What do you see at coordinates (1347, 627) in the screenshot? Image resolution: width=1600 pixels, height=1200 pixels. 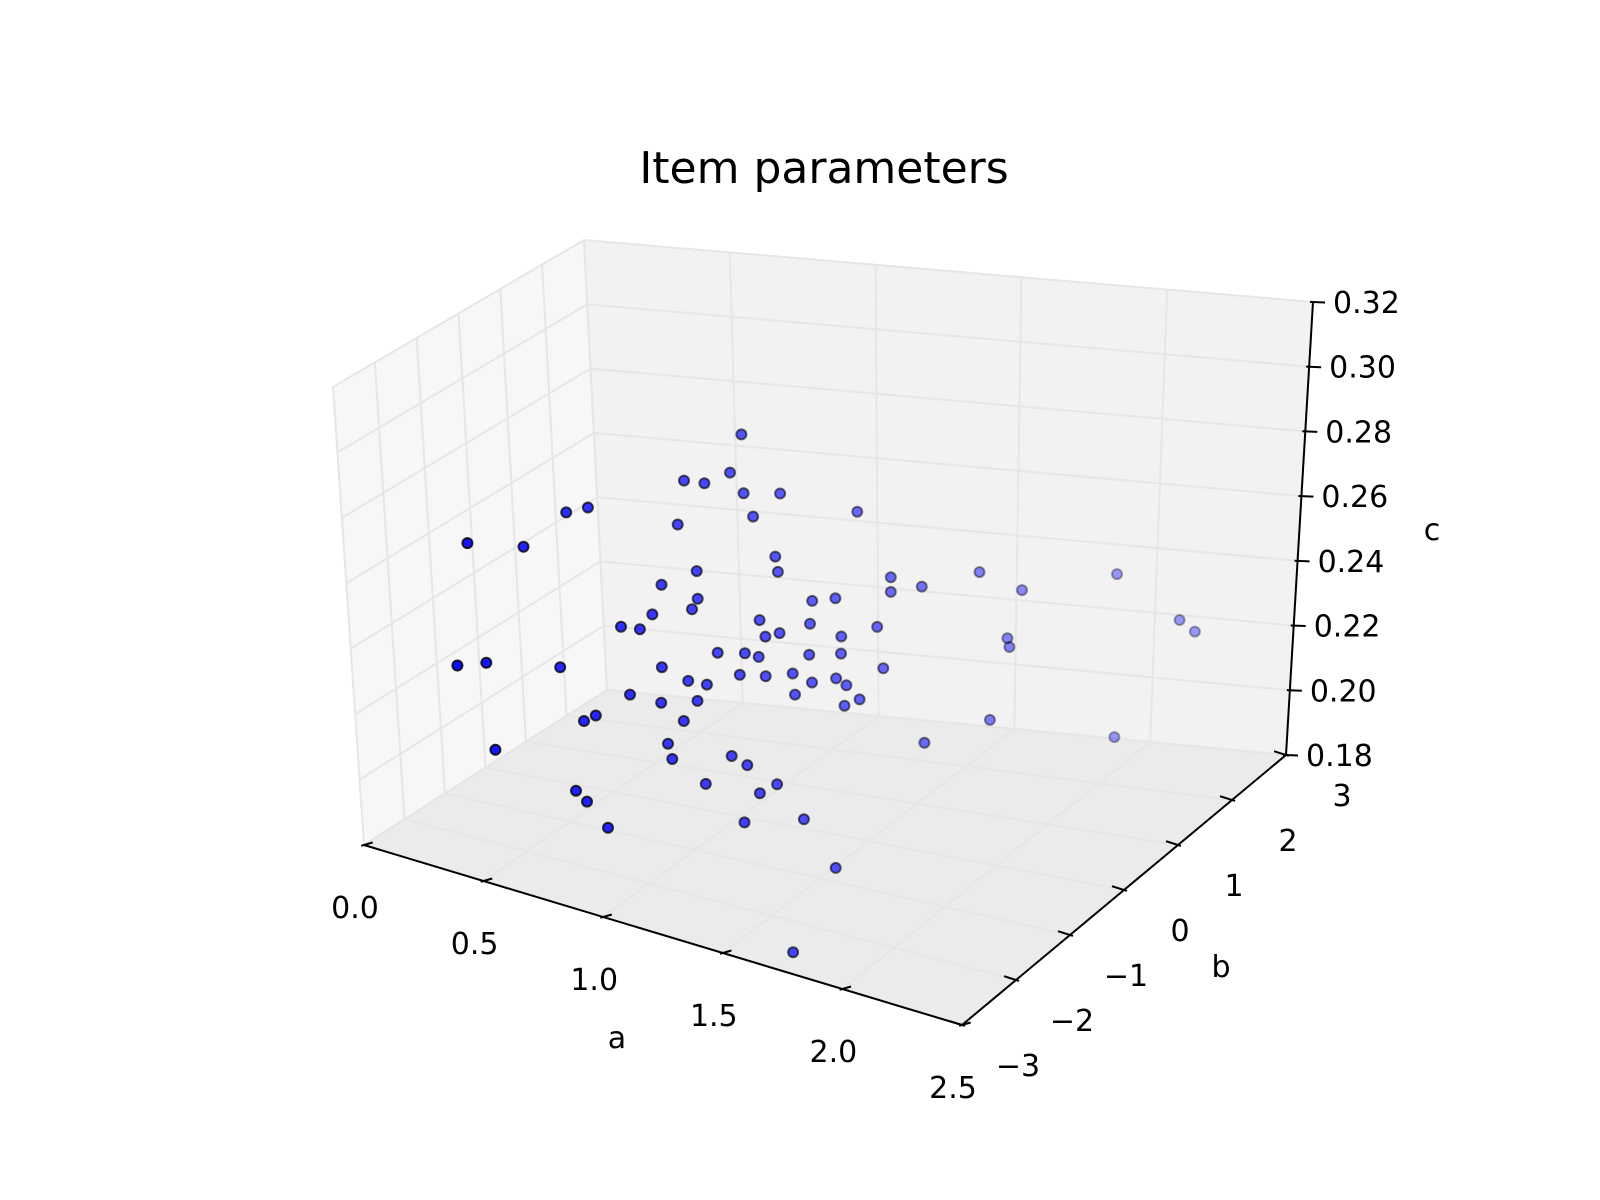 I see `z-tick-label: 0.22` at bounding box center [1347, 627].